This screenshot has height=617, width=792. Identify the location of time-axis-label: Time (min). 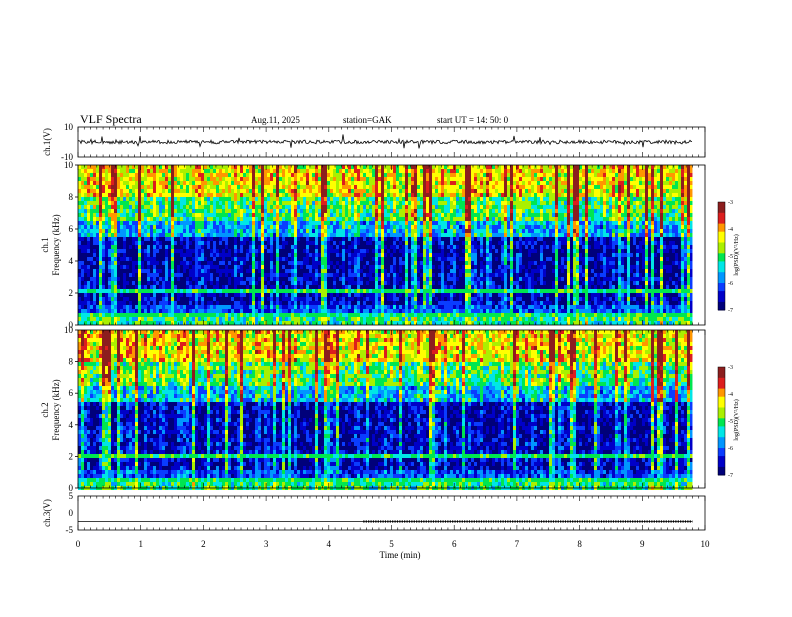
(400, 555).